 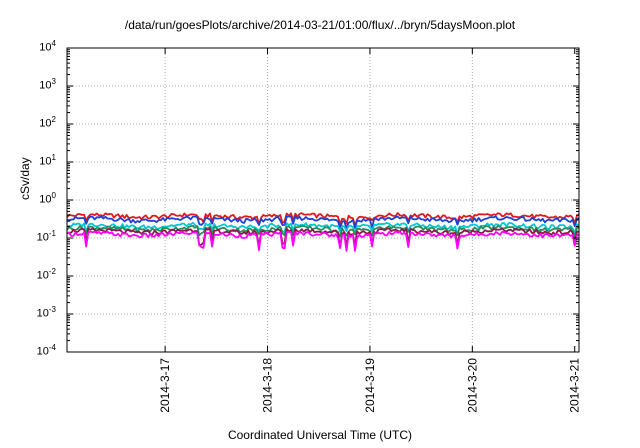 I want to click on y-tick-label: 10², so click(x=47, y=122).